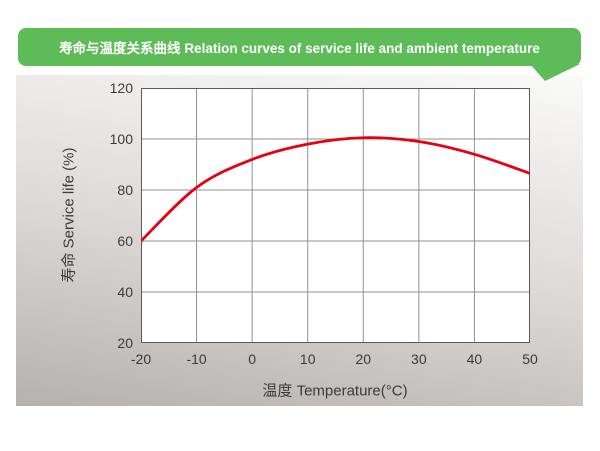  I want to click on banner-tail-icon, so click(555, 72).